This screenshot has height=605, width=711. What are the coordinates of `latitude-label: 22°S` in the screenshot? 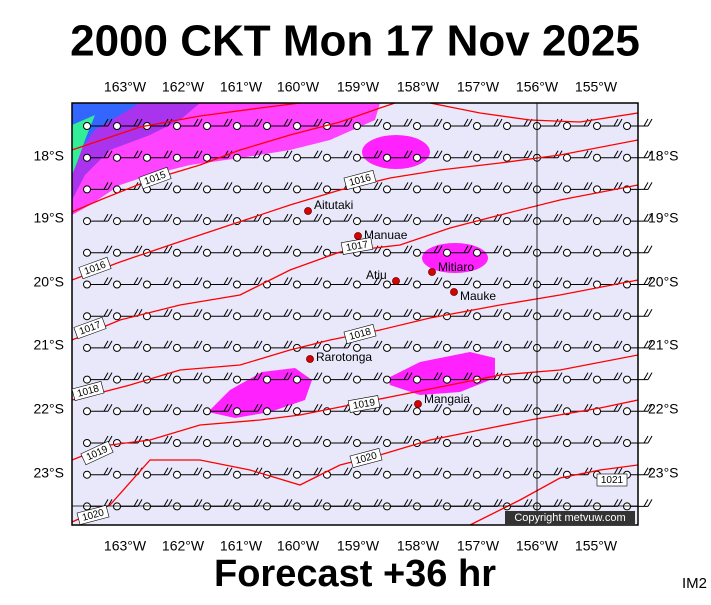 It's located at (663, 409).